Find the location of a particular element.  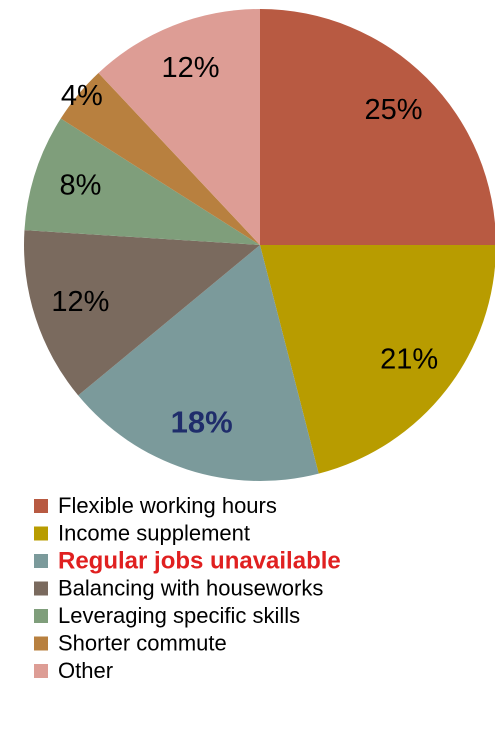

data-label: 21% is located at coordinates (409, 359).